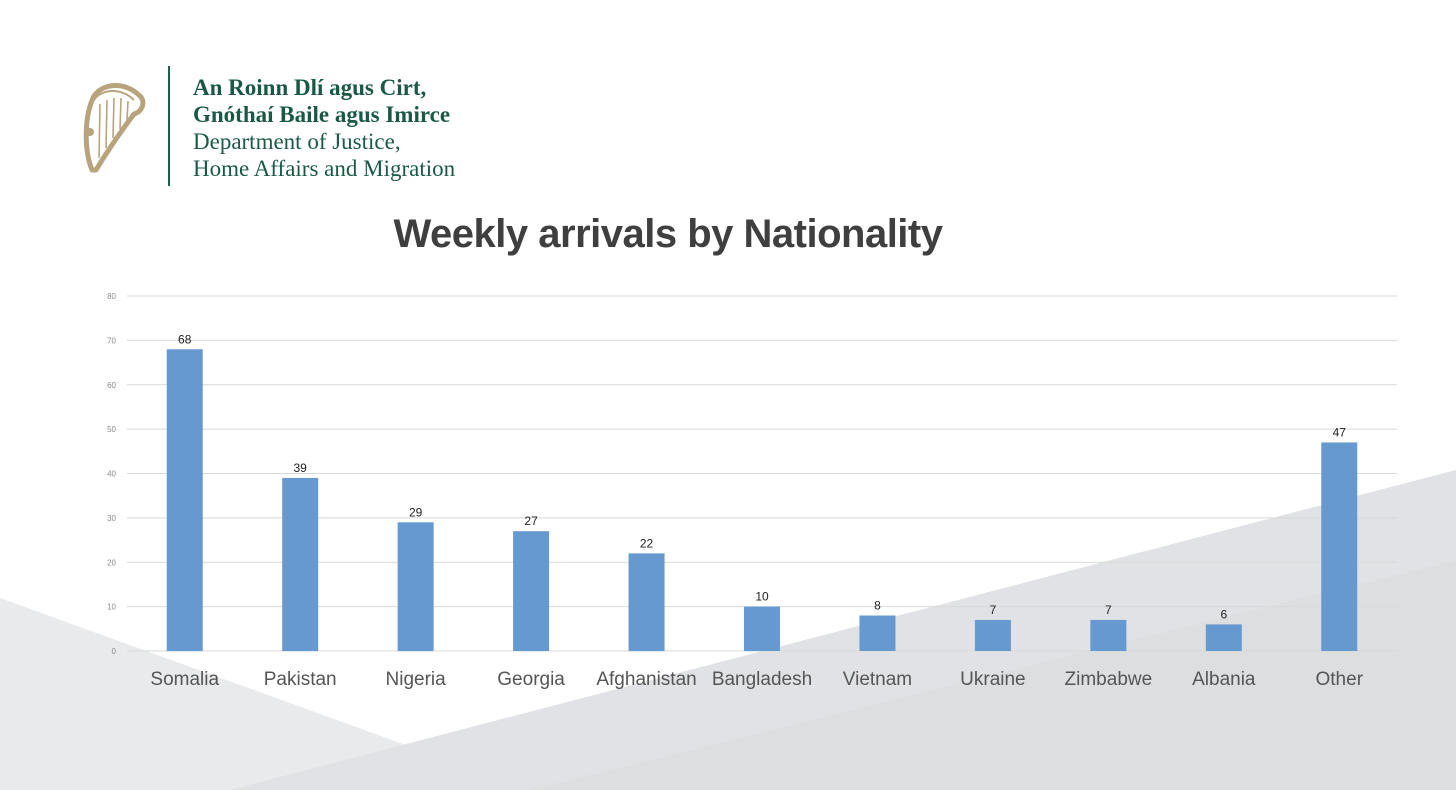  Describe the element at coordinates (531, 521) in the screenshot. I see `data-label-georgia: 27` at that location.